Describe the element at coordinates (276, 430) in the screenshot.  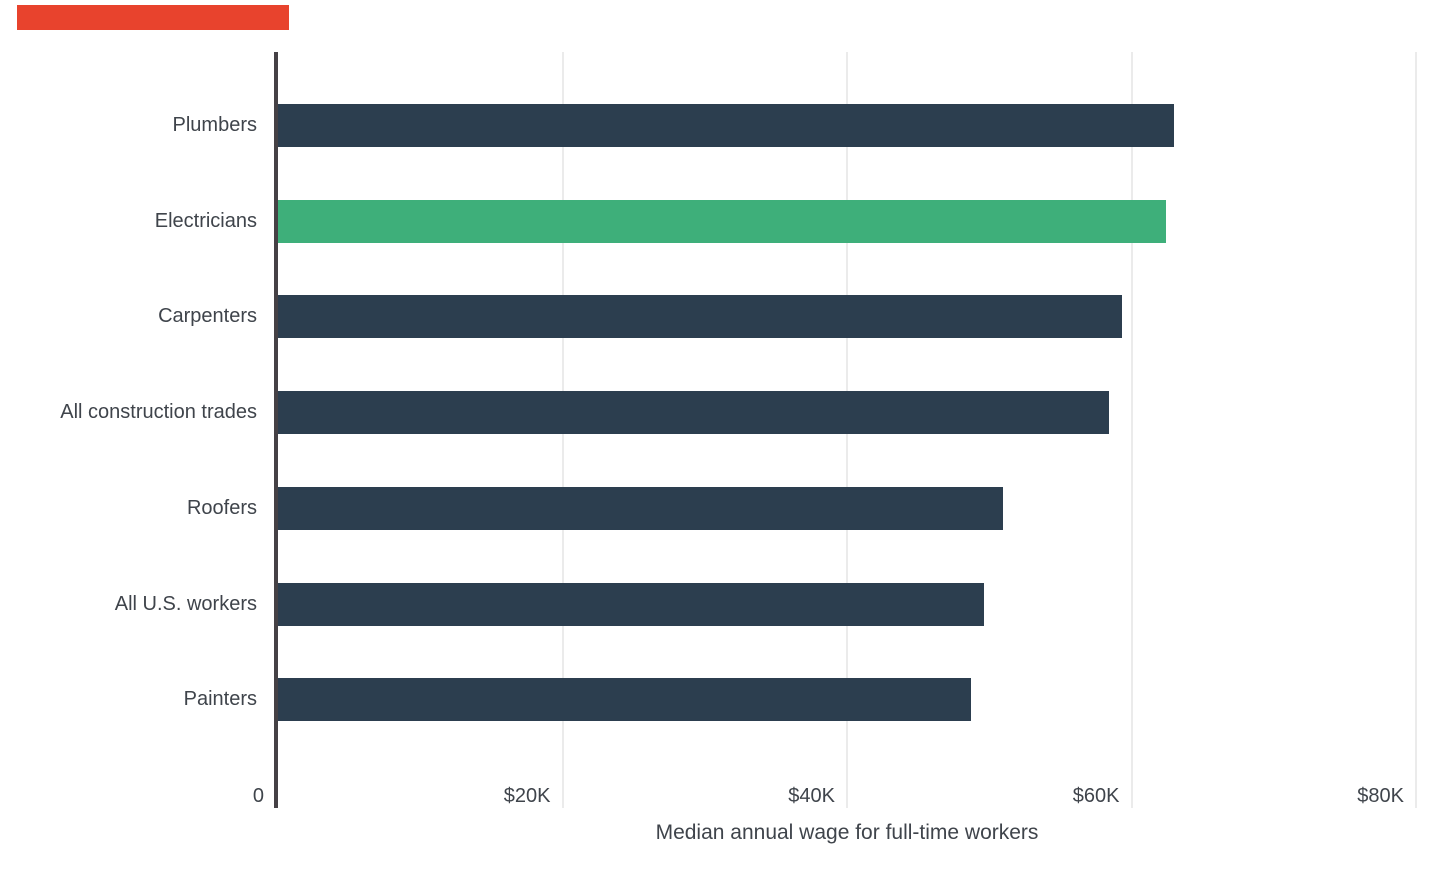
I see `y-axis-baseline` at that location.